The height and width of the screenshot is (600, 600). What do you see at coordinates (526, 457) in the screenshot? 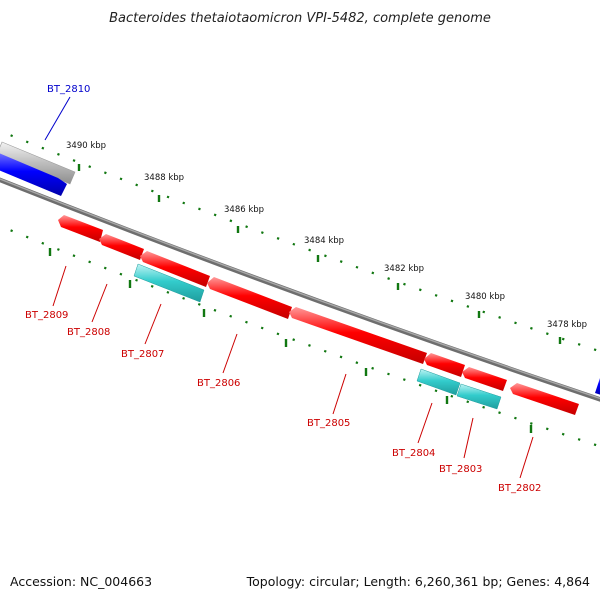
I see `pointer-line-bt2802` at bounding box center [526, 457].